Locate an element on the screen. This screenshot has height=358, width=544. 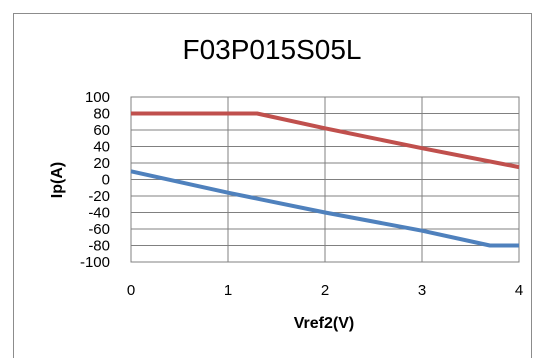
y-tick-label: 20 is located at coordinates (101, 163).